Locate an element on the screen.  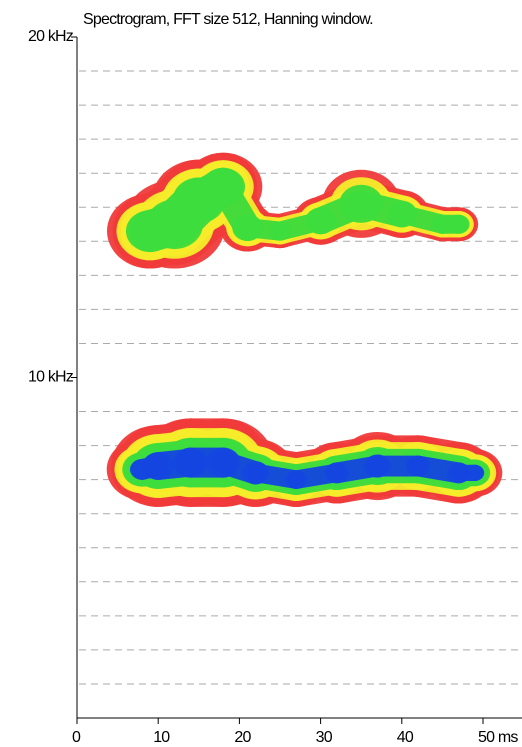
x-tick-label: 10 is located at coordinates (161, 737).